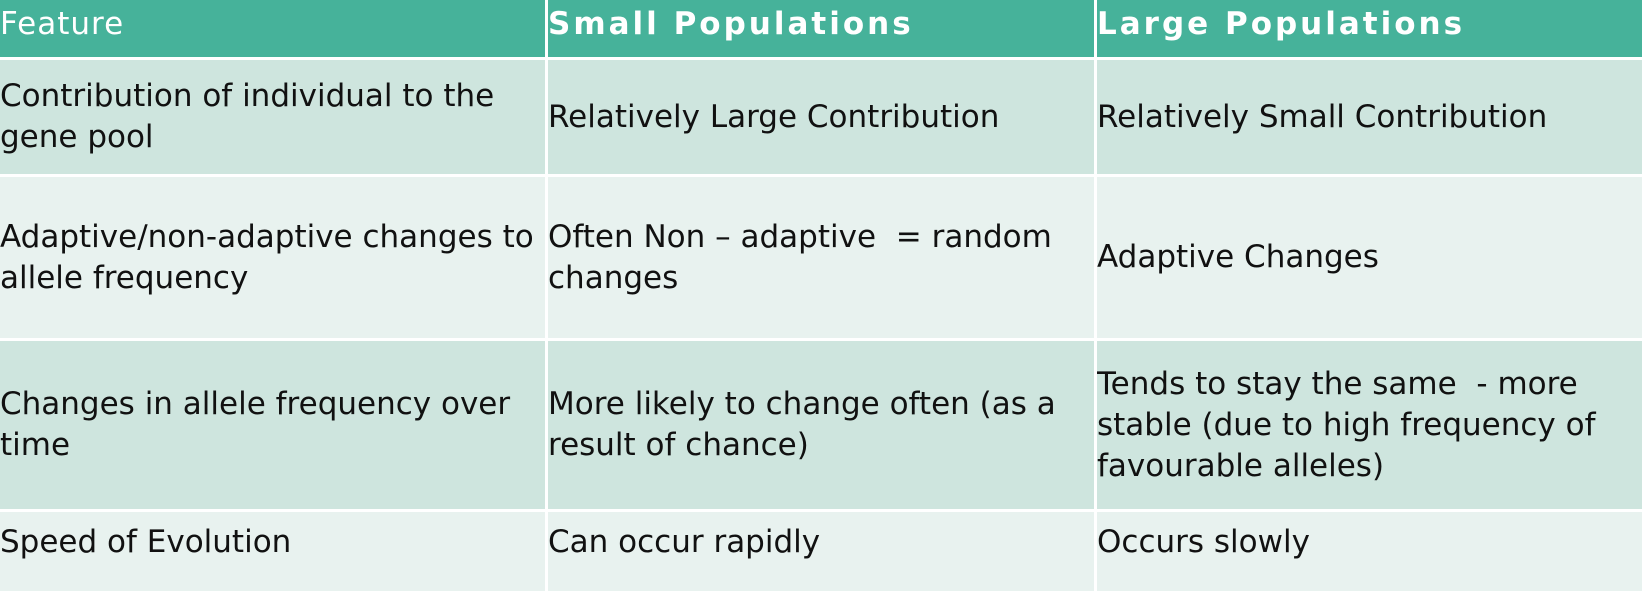  Describe the element at coordinates (272, 425) in the screenshot. I see `row-3-feature: Changes in allele frequency over time` at that location.